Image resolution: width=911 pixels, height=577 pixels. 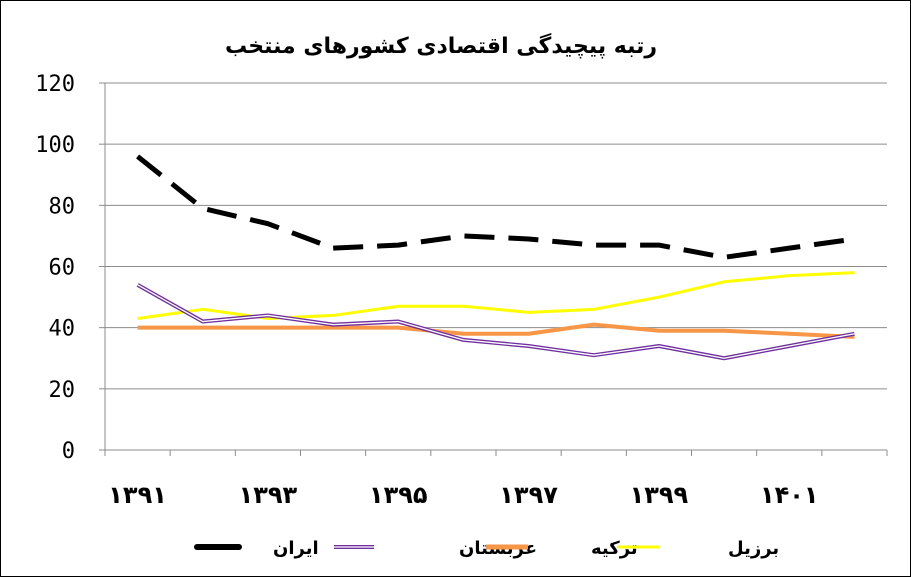 What do you see at coordinates (137, 495) in the screenshot?
I see `x-tick-label: ۱۳۹۱` at bounding box center [137, 495].